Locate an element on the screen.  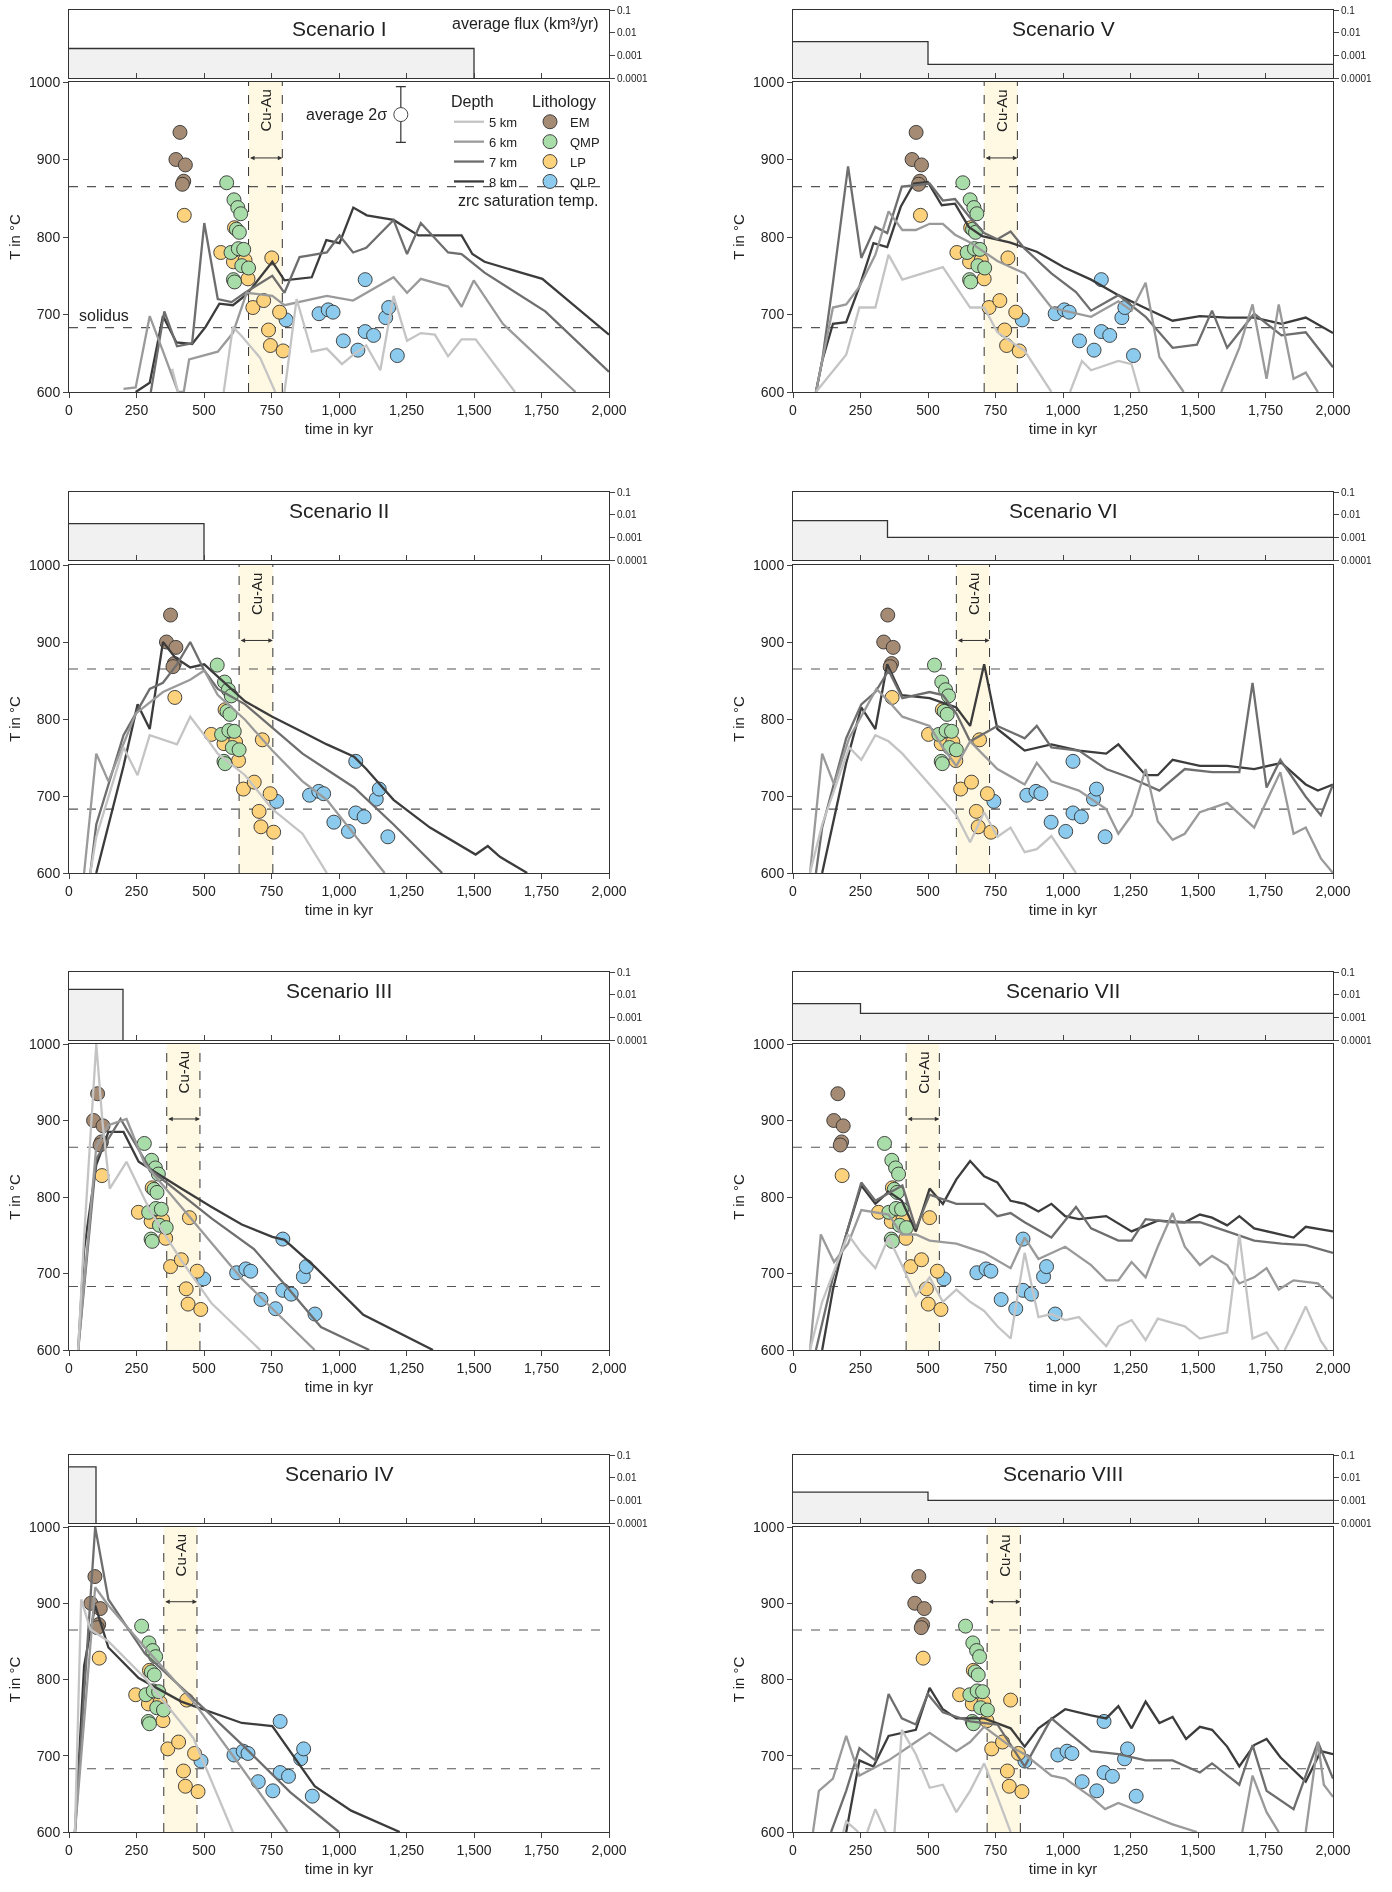
chart-title: Scenario V is located at coordinates (1063, 28).